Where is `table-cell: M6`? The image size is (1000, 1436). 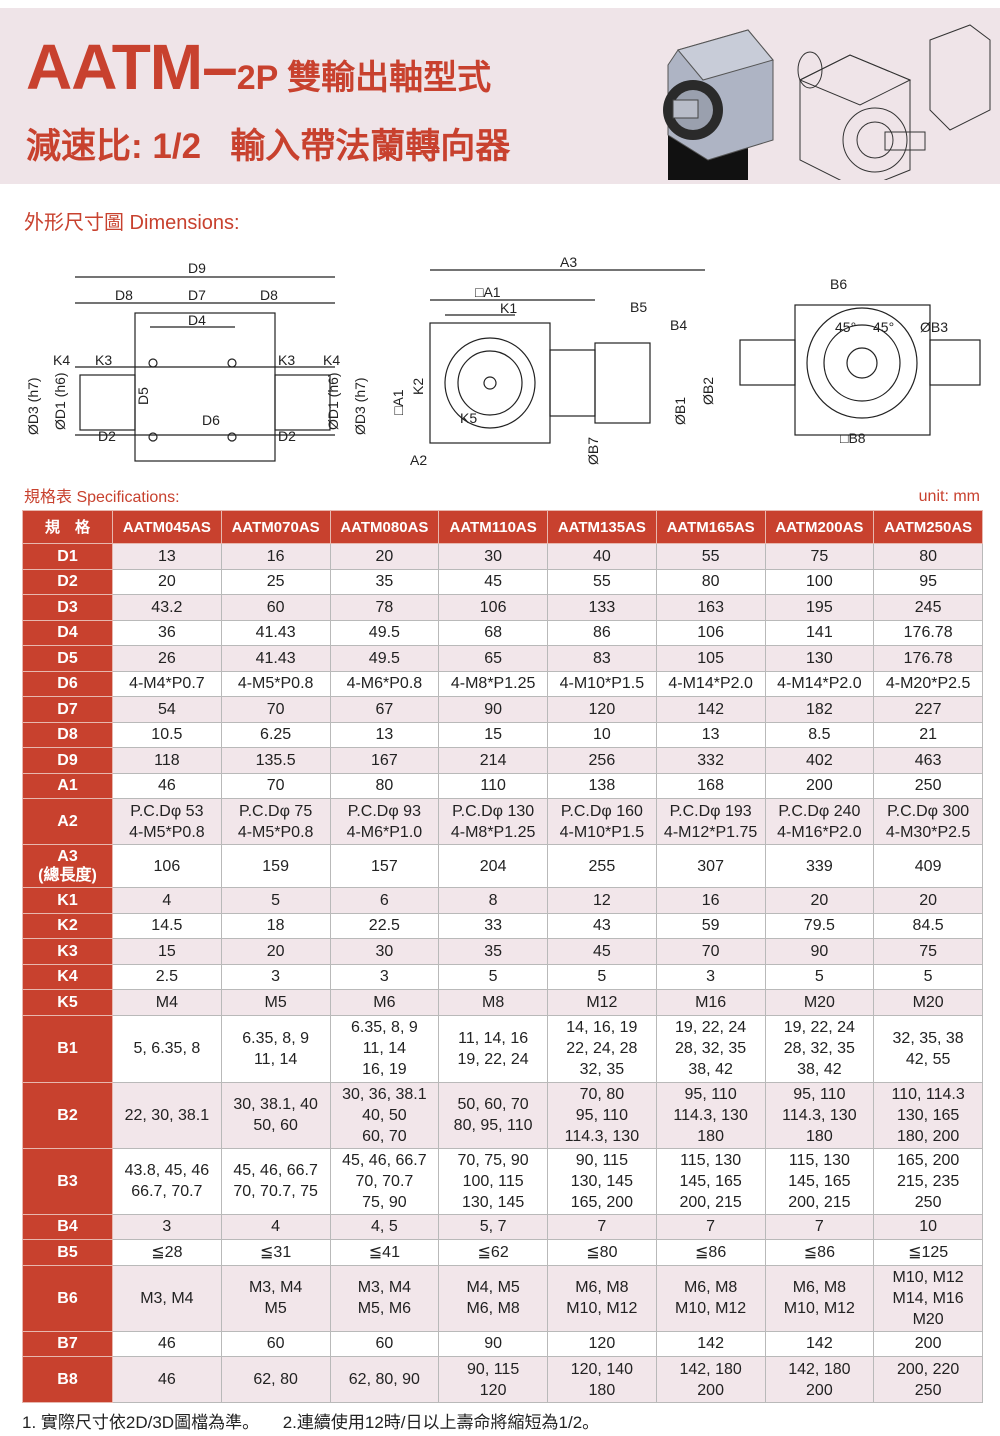 table-cell: M6 is located at coordinates (384, 1002).